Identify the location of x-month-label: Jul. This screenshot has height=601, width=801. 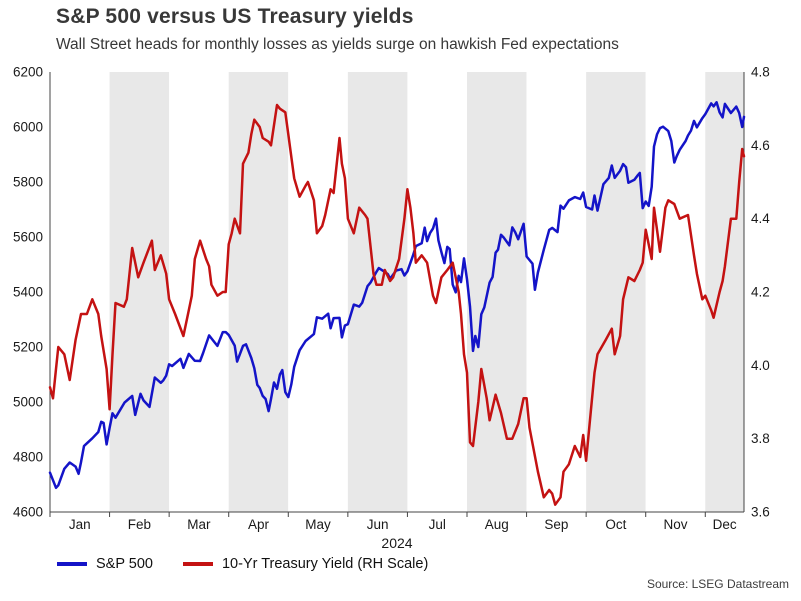
(437, 524).